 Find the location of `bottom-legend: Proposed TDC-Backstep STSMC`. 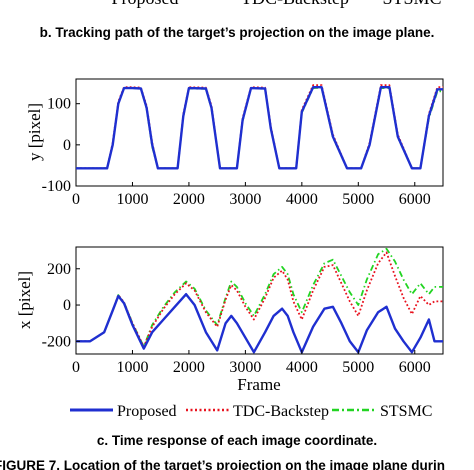

bottom-legend: Proposed TDC-Backstep STSMC is located at coordinates (251, 411).